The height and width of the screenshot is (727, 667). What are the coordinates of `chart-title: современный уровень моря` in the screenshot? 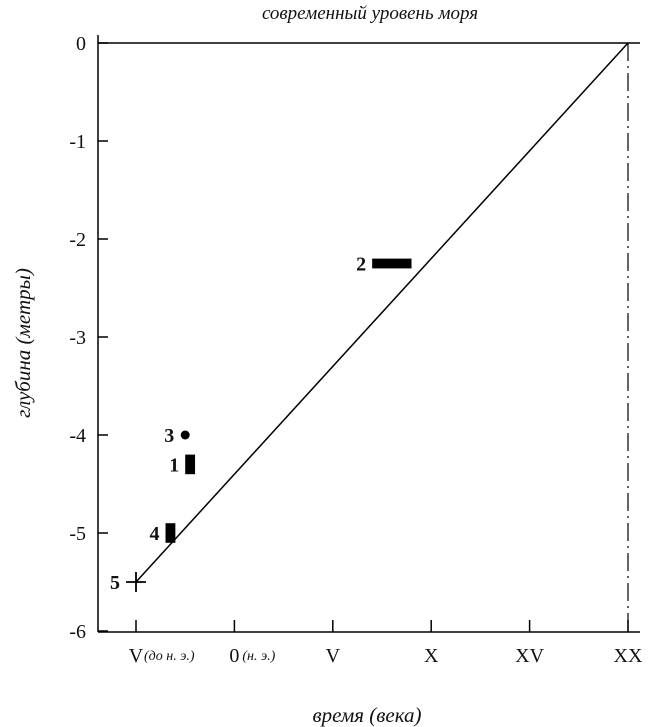 It's located at (370, 13).